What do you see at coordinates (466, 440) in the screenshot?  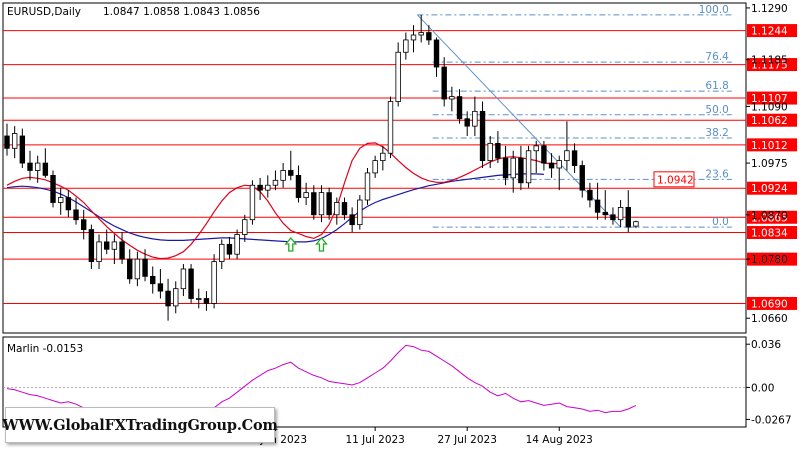 I see `x-tick-label: 27 Jul 2023` at bounding box center [466, 440].